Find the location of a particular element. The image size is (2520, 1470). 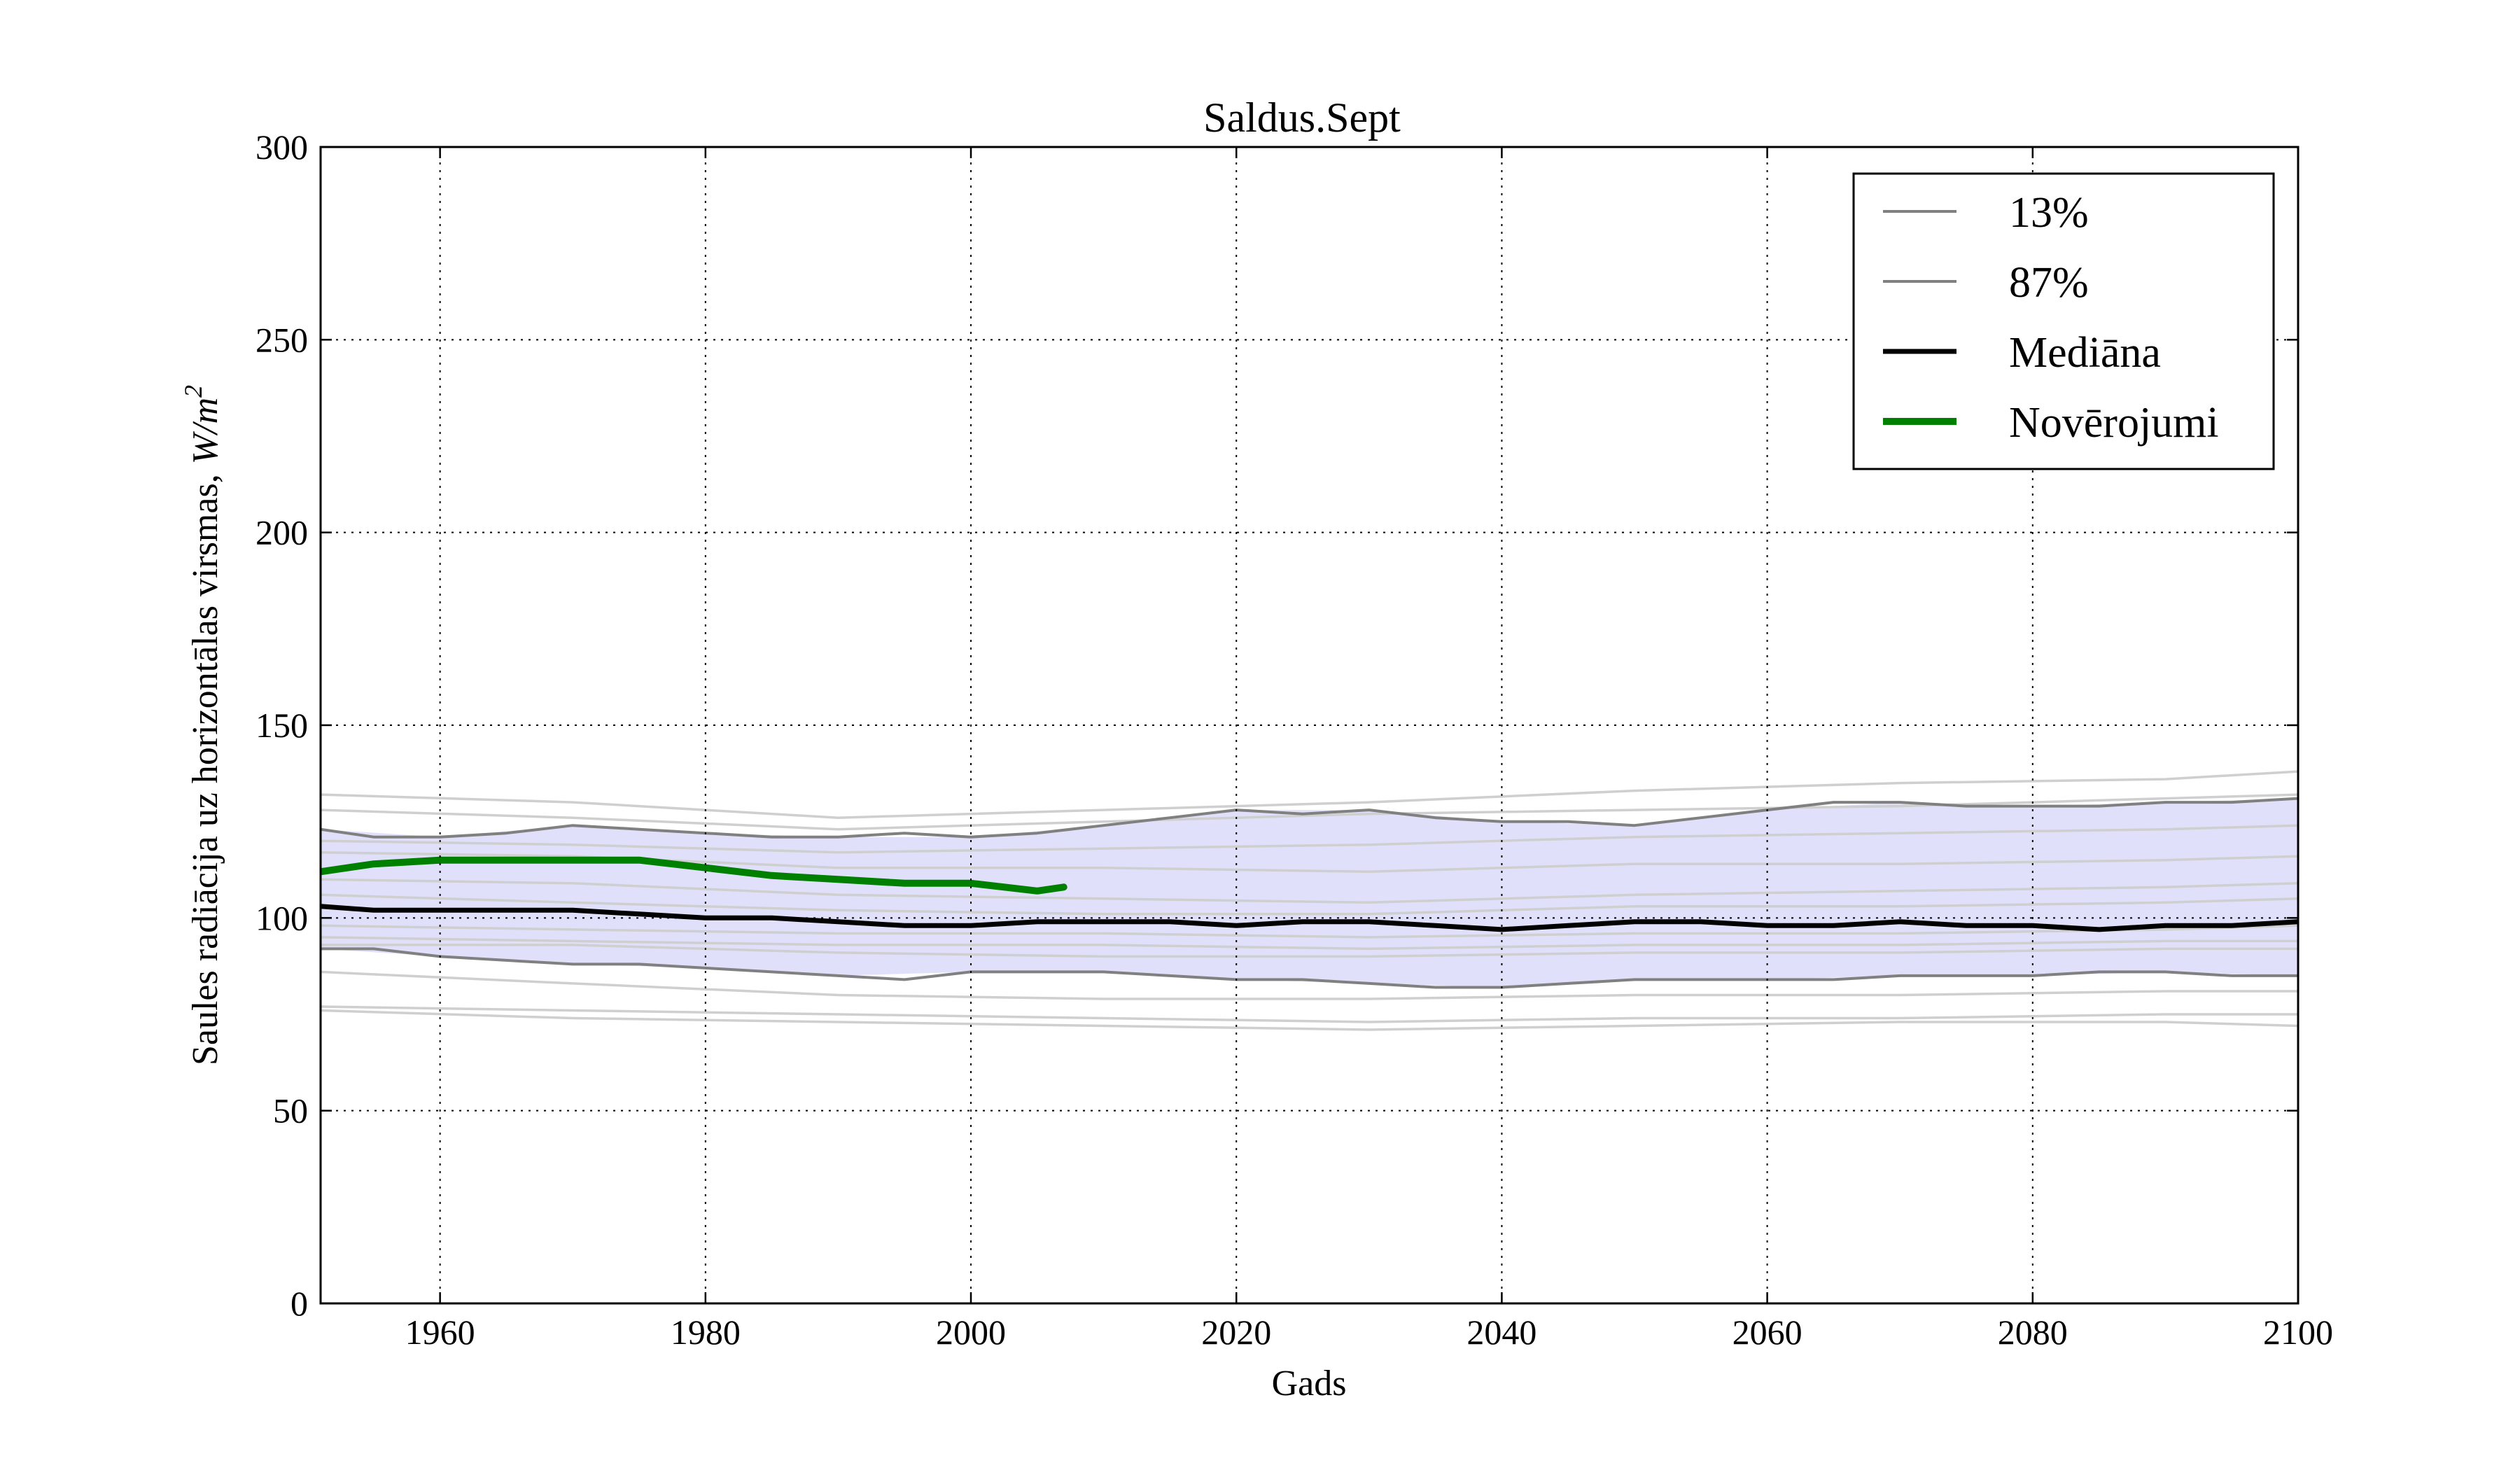

x-tick-label: 2040 is located at coordinates (1501, 1332).